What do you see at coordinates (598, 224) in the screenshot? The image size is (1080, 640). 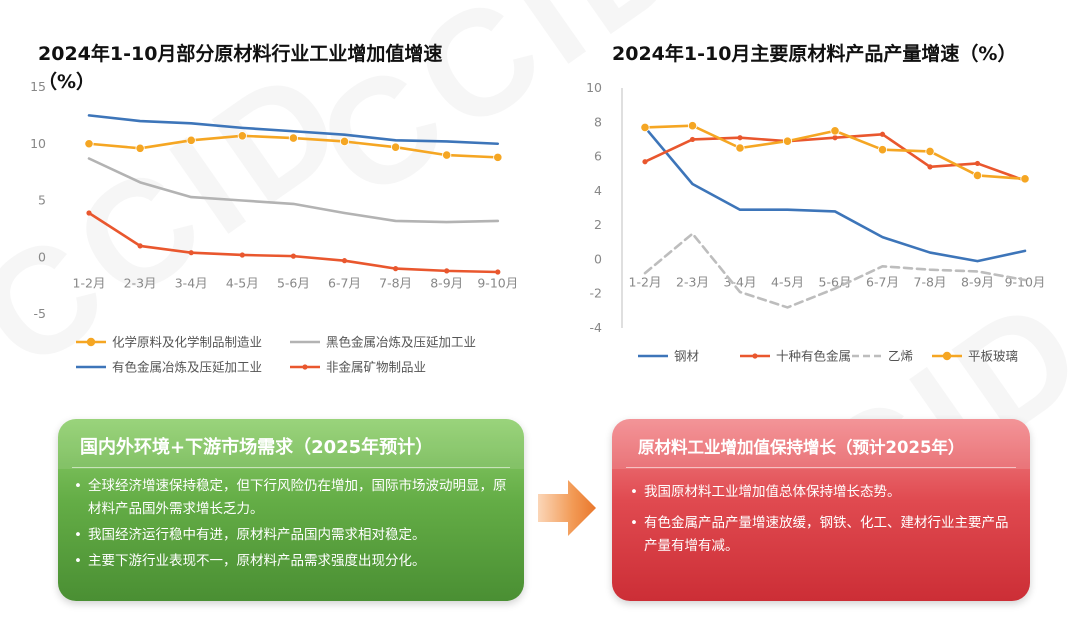 I see `y-tick-label: 2` at bounding box center [598, 224].